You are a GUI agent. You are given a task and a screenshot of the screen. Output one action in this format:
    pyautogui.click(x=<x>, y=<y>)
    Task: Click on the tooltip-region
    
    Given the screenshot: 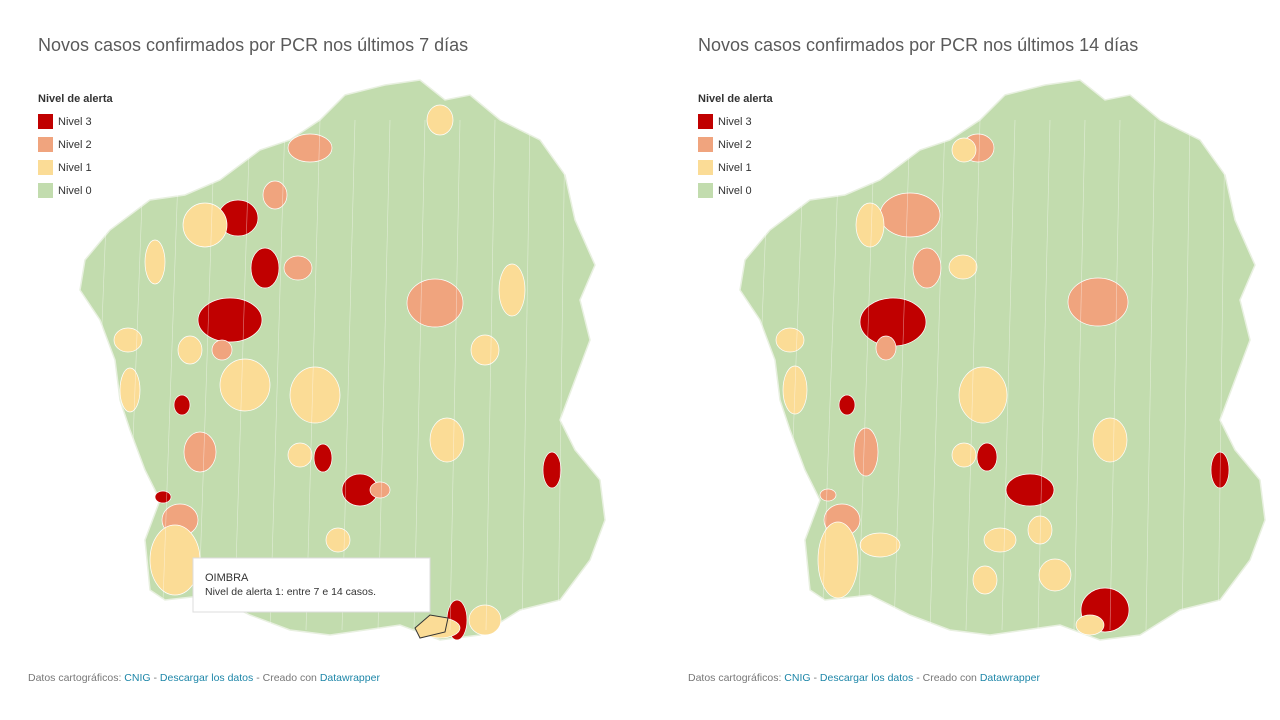 What is the action you would take?
    pyautogui.click(x=431, y=626)
    